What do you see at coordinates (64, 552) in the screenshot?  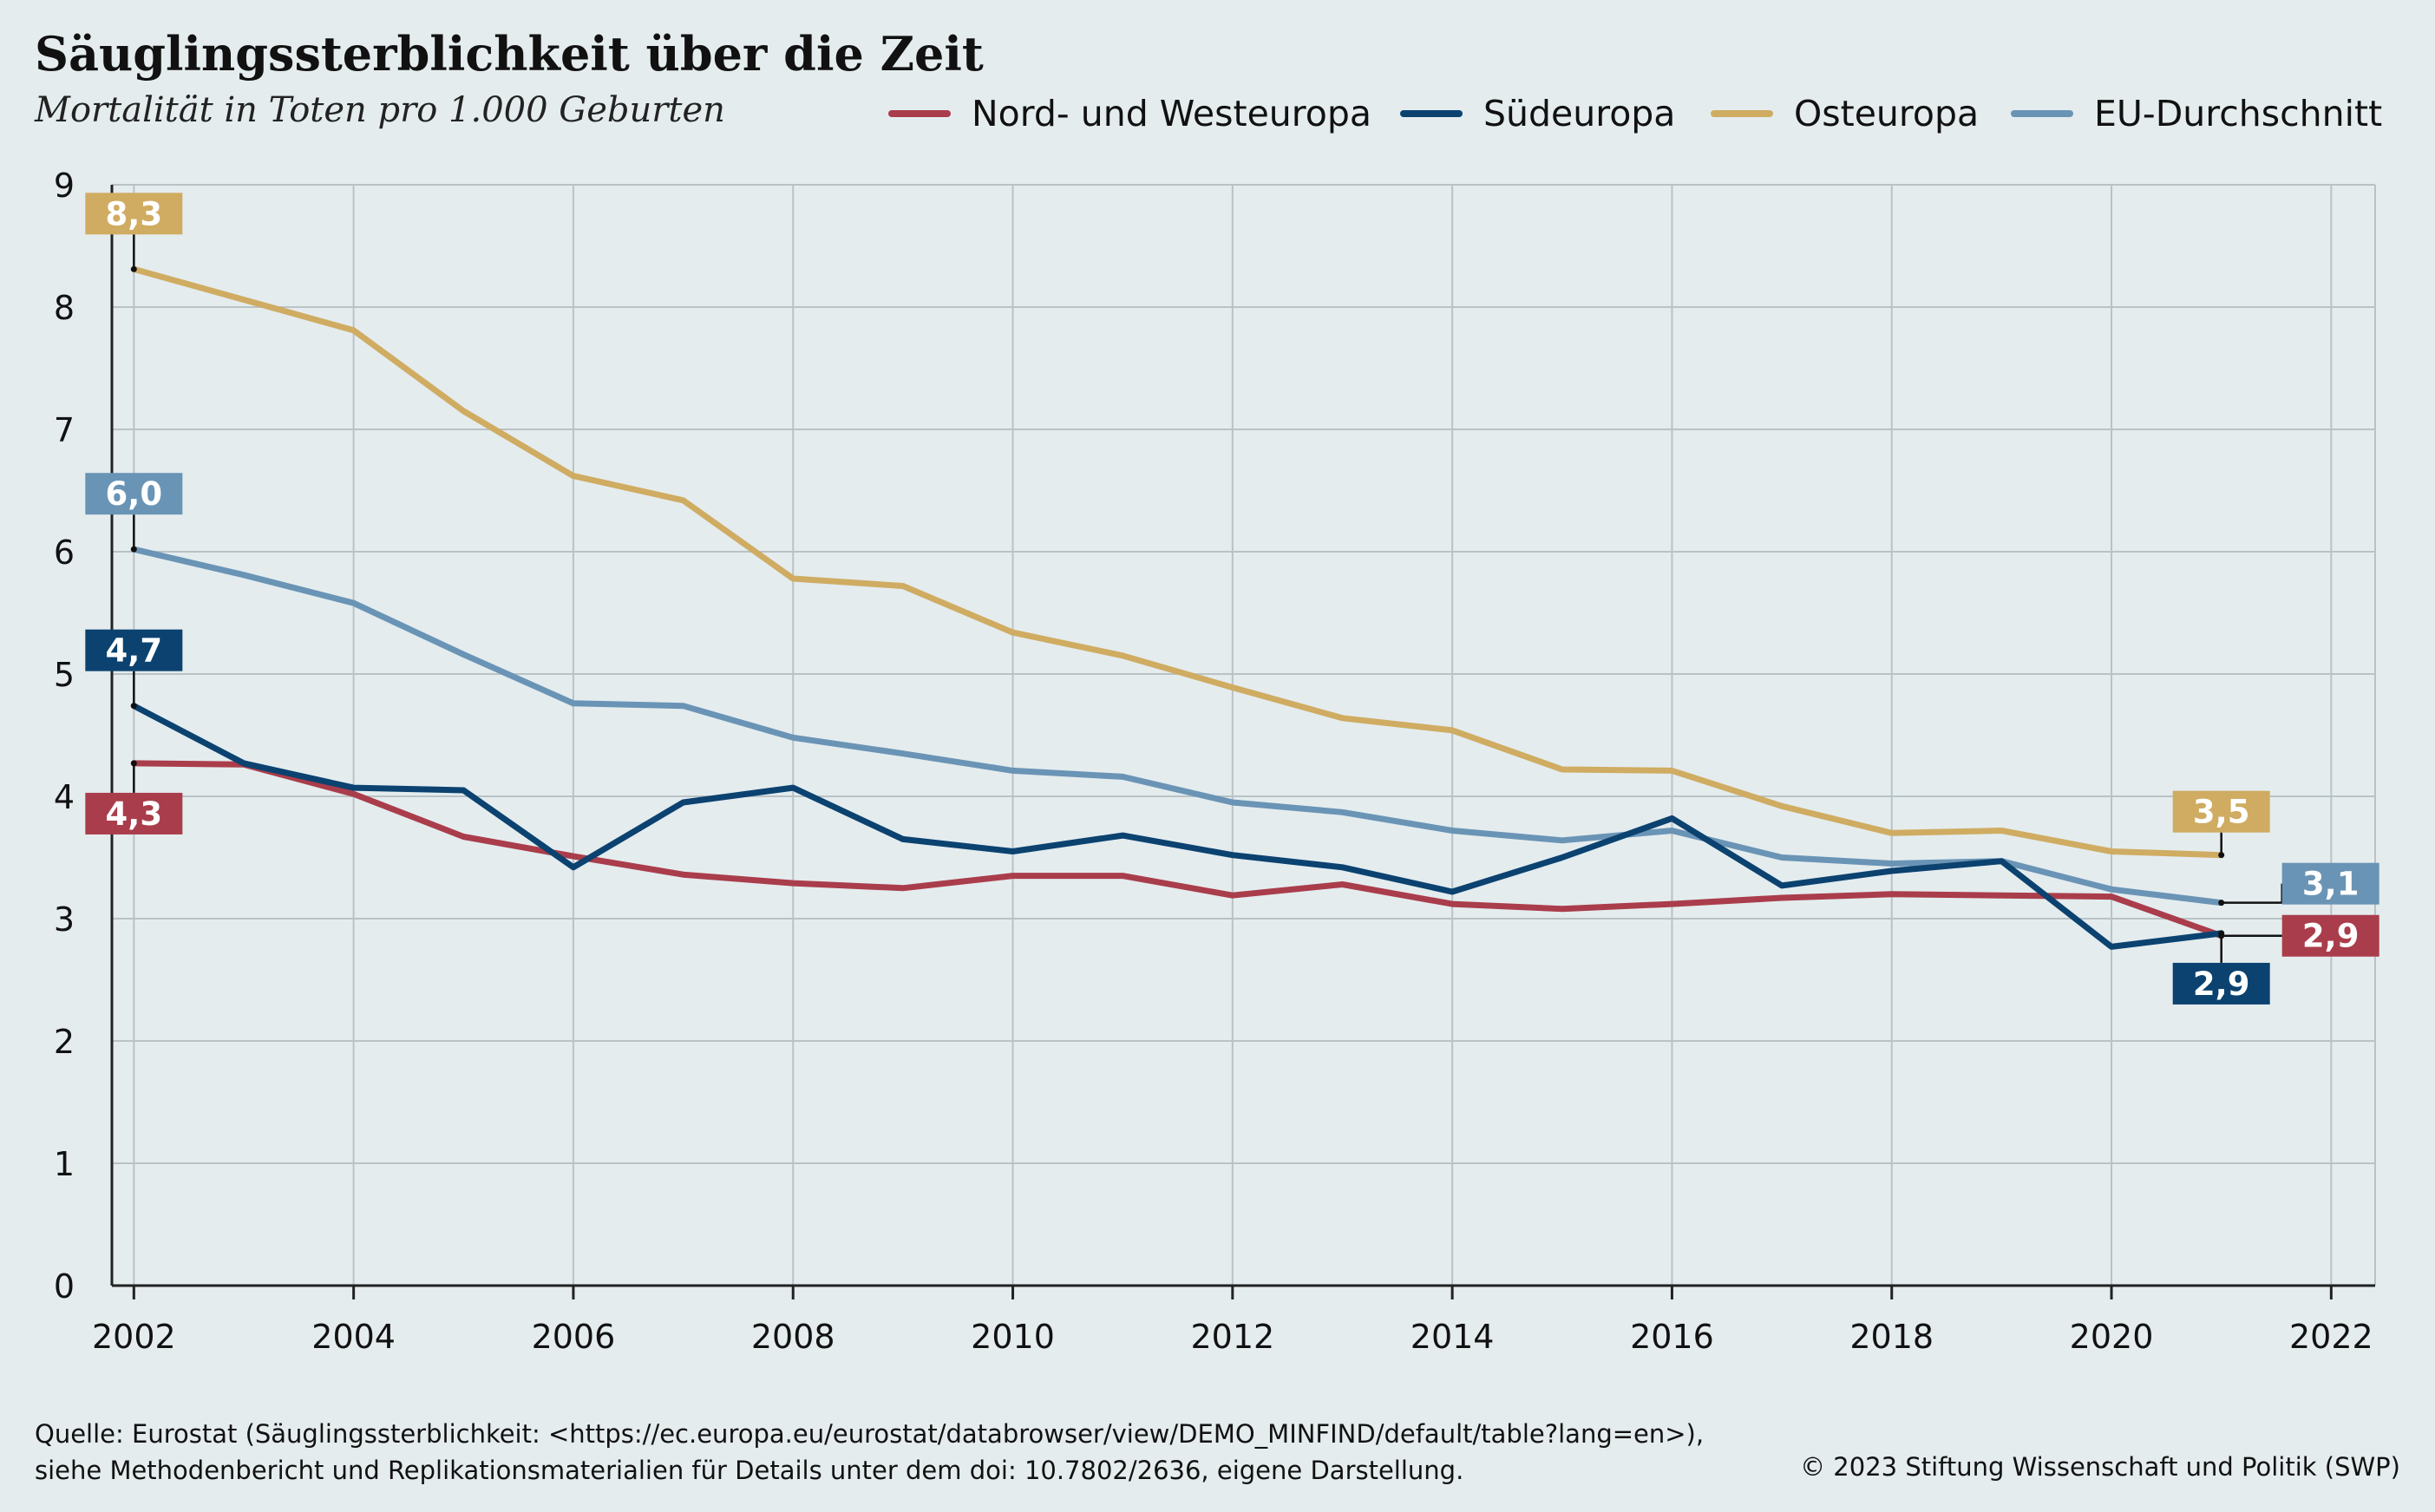 I see `y-tick-label: 6` at bounding box center [64, 552].